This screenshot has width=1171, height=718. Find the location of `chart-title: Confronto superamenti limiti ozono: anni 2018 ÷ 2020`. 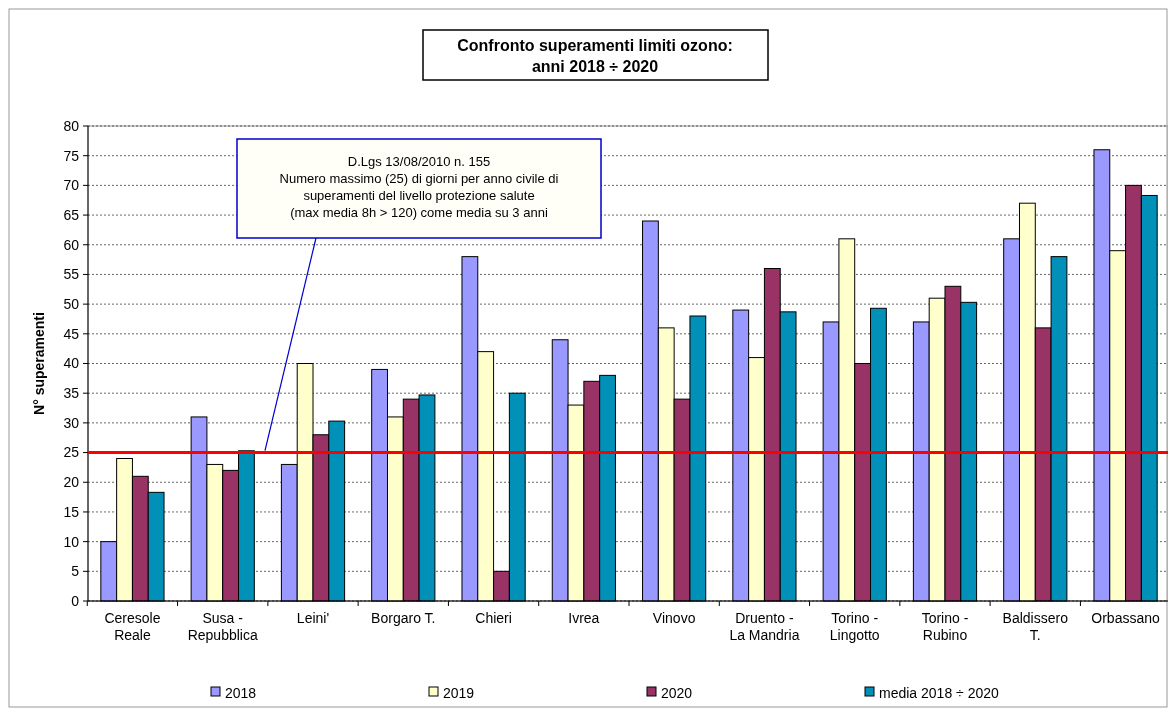

chart-title: Confronto superamenti limiti ozono: anni 2018 ÷ 2020 is located at coordinates (595, 56).